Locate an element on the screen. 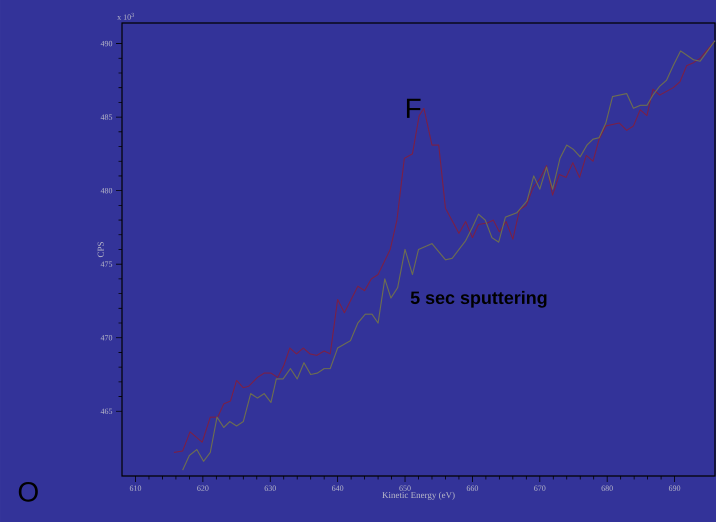  text: O is located at coordinates (28, 492).